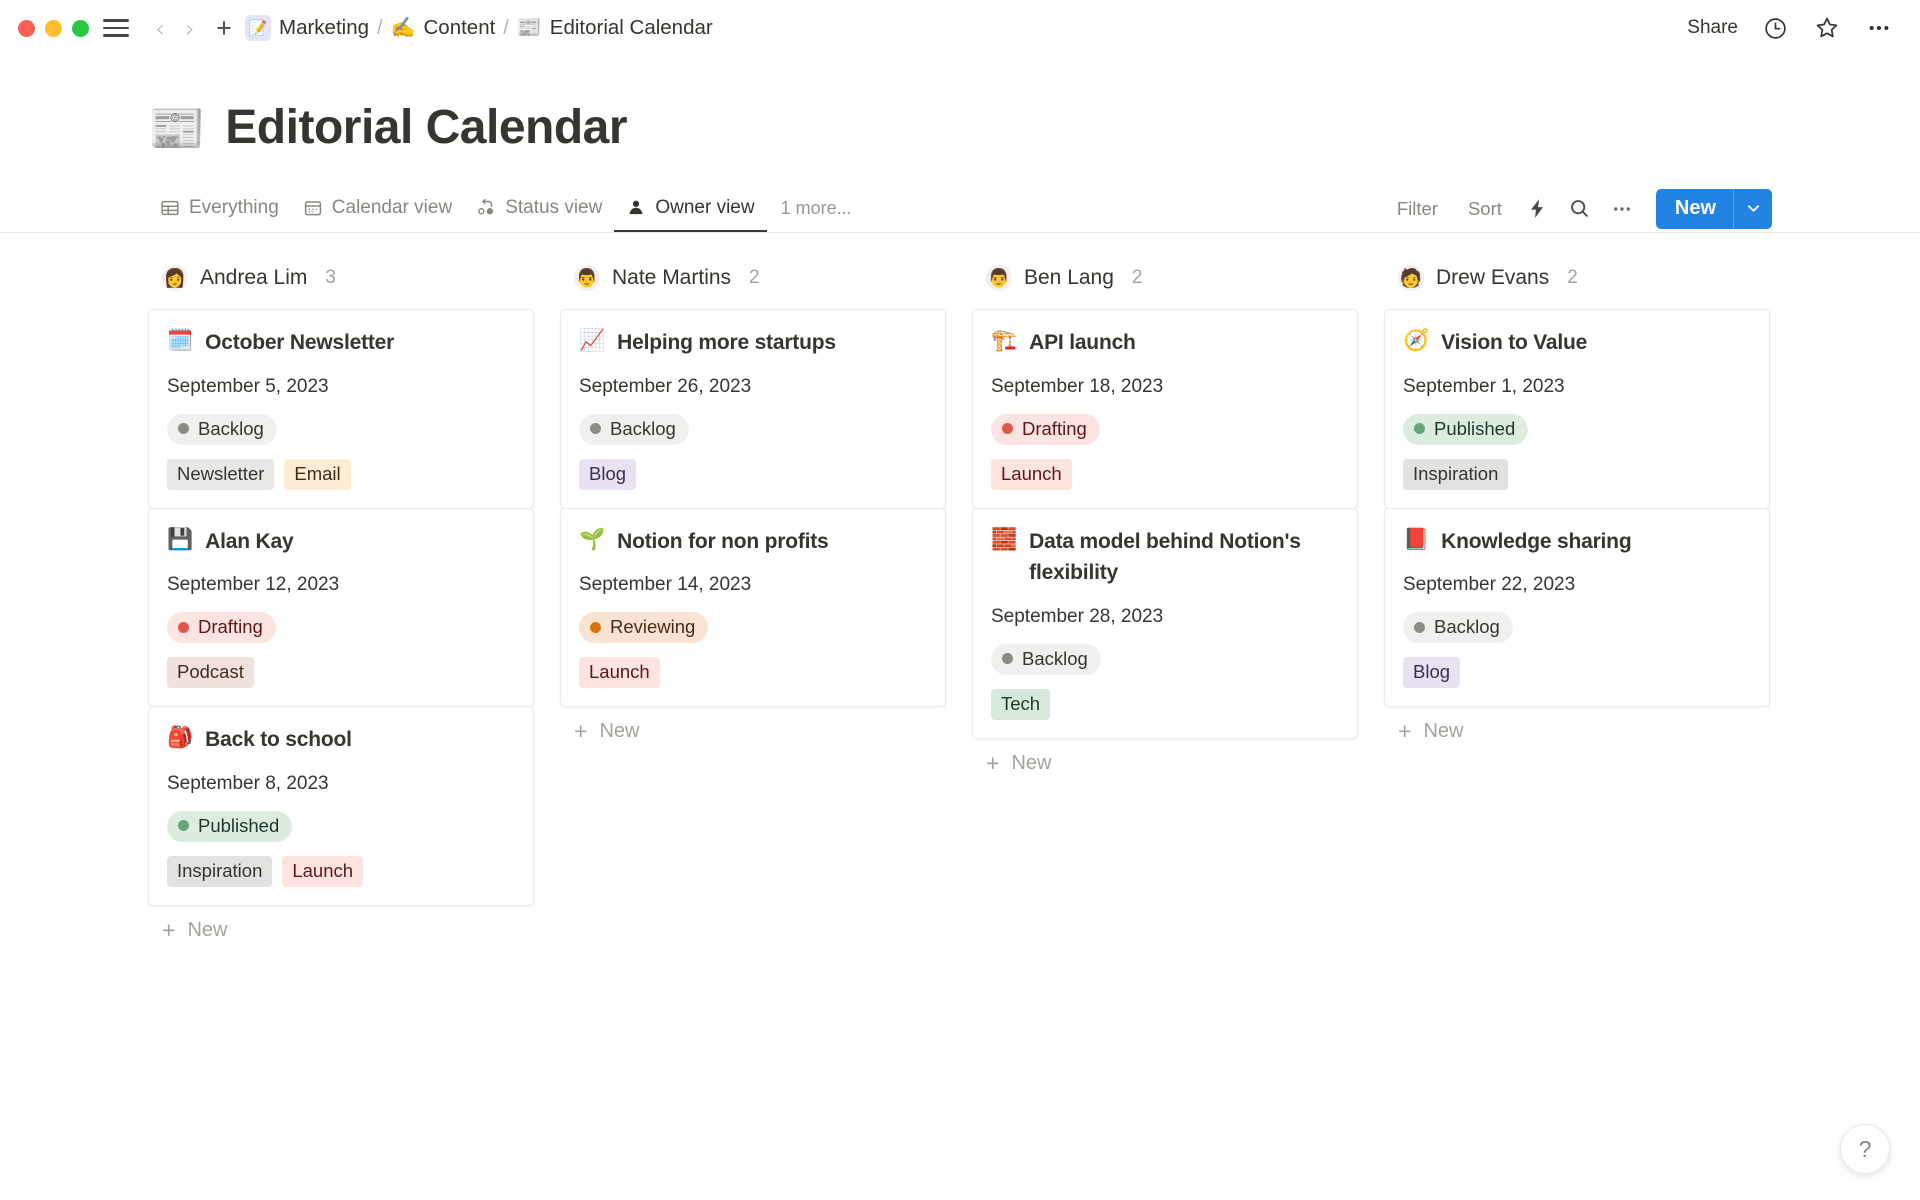 The height and width of the screenshot is (1200, 1920). I want to click on tab-status-view: Status view, so click(539, 208).